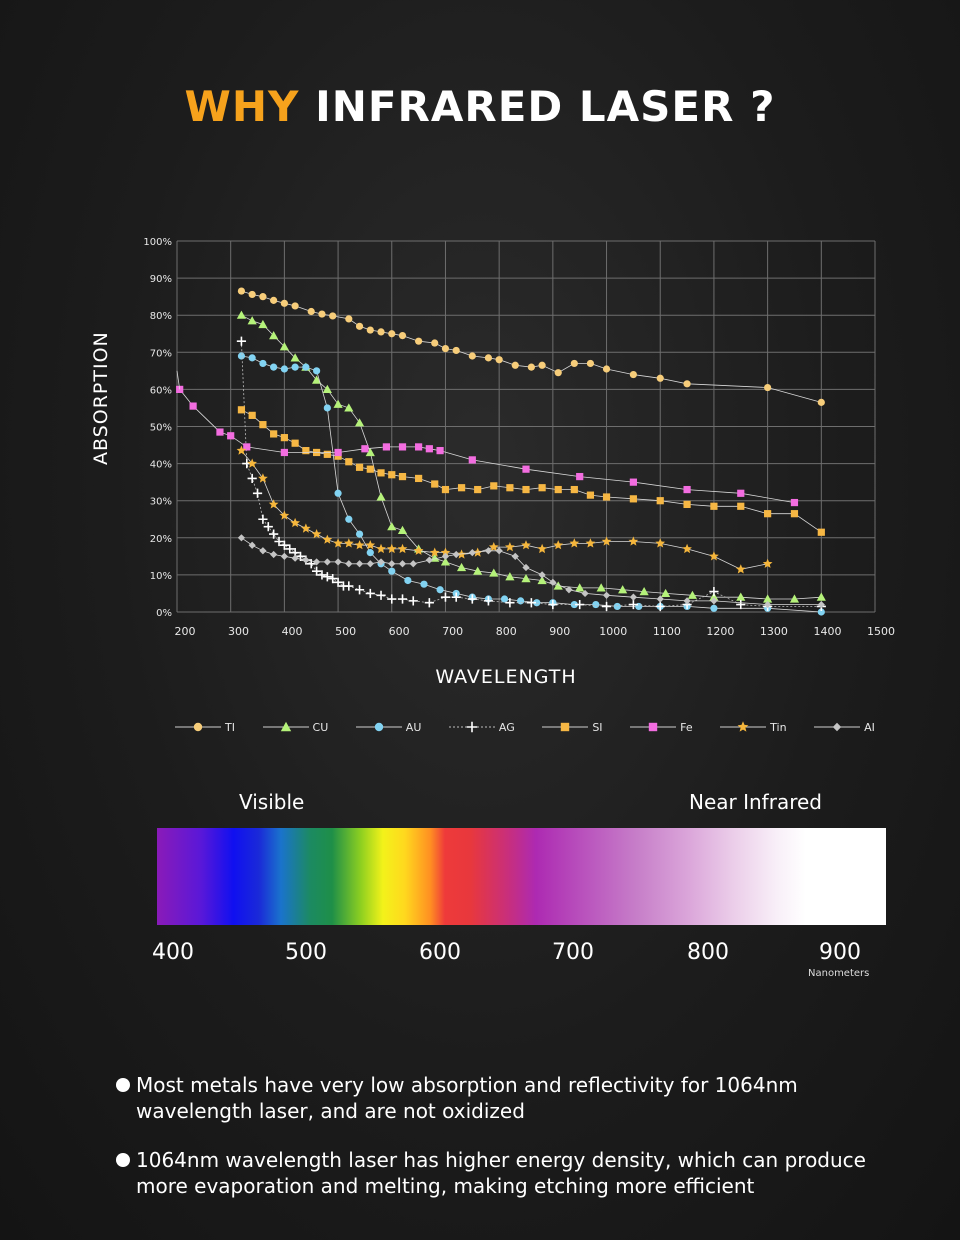 The width and height of the screenshot is (960, 1240). I want to click on x-tick-label: 300, so click(238, 631).